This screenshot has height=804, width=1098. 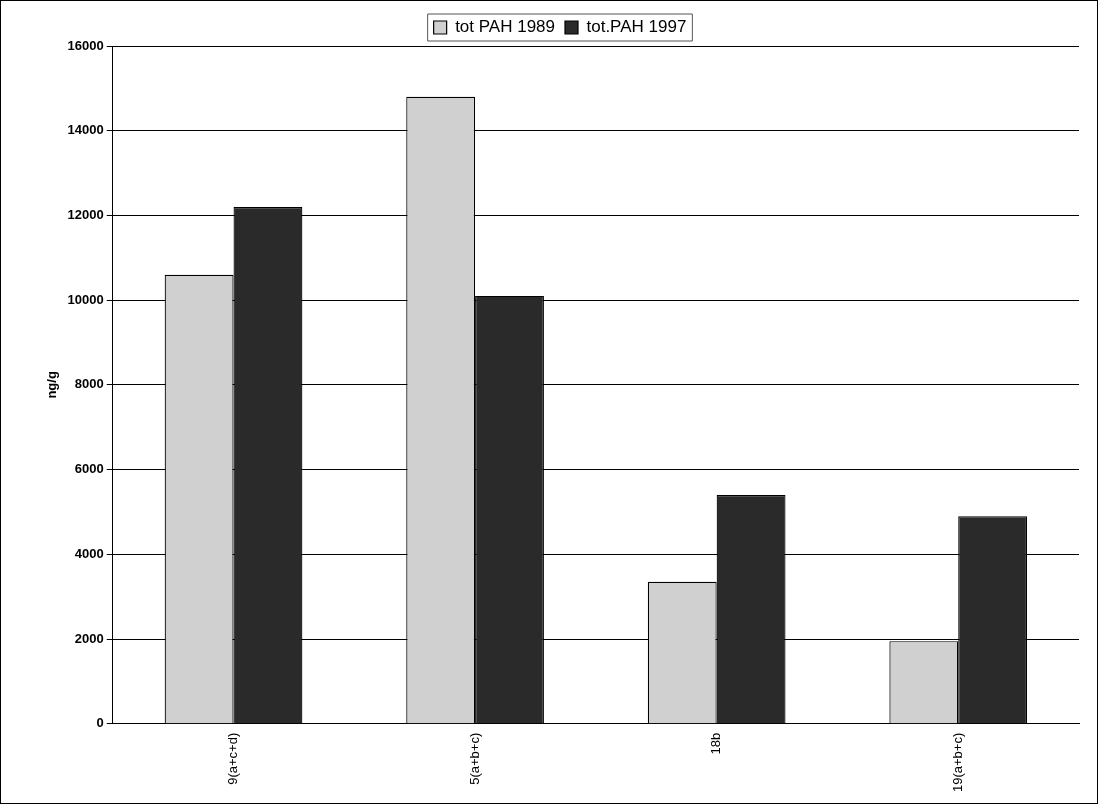 What do you see at coordinates (89, 638) in the screenshot?
I see `y-tick-label: 2000` at bounding box center [89, 638].